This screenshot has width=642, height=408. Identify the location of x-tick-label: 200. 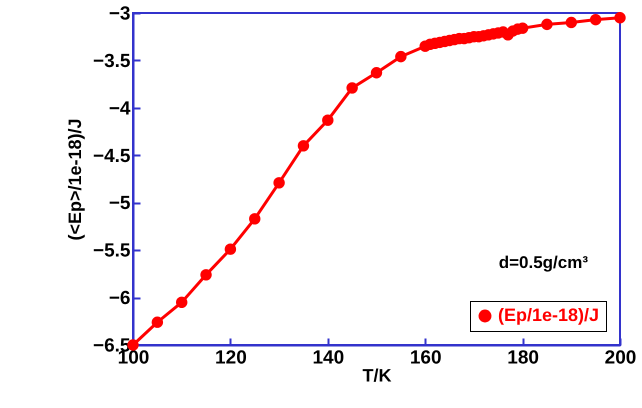
(620, 358).